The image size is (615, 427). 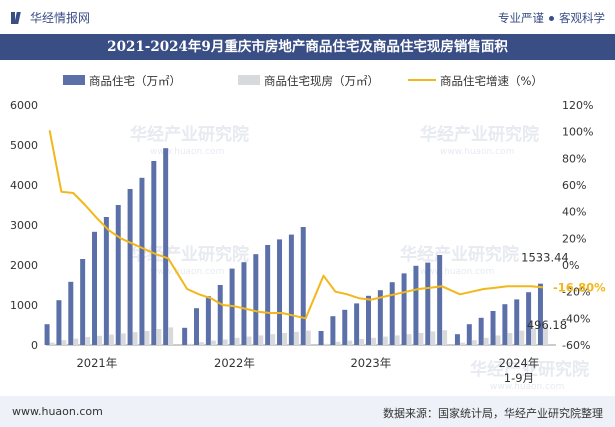 What do you see at coordinates (24, 225) in the screenshot?
I see `y-left-tick-label: 3000` at bounding box center [24, 225].